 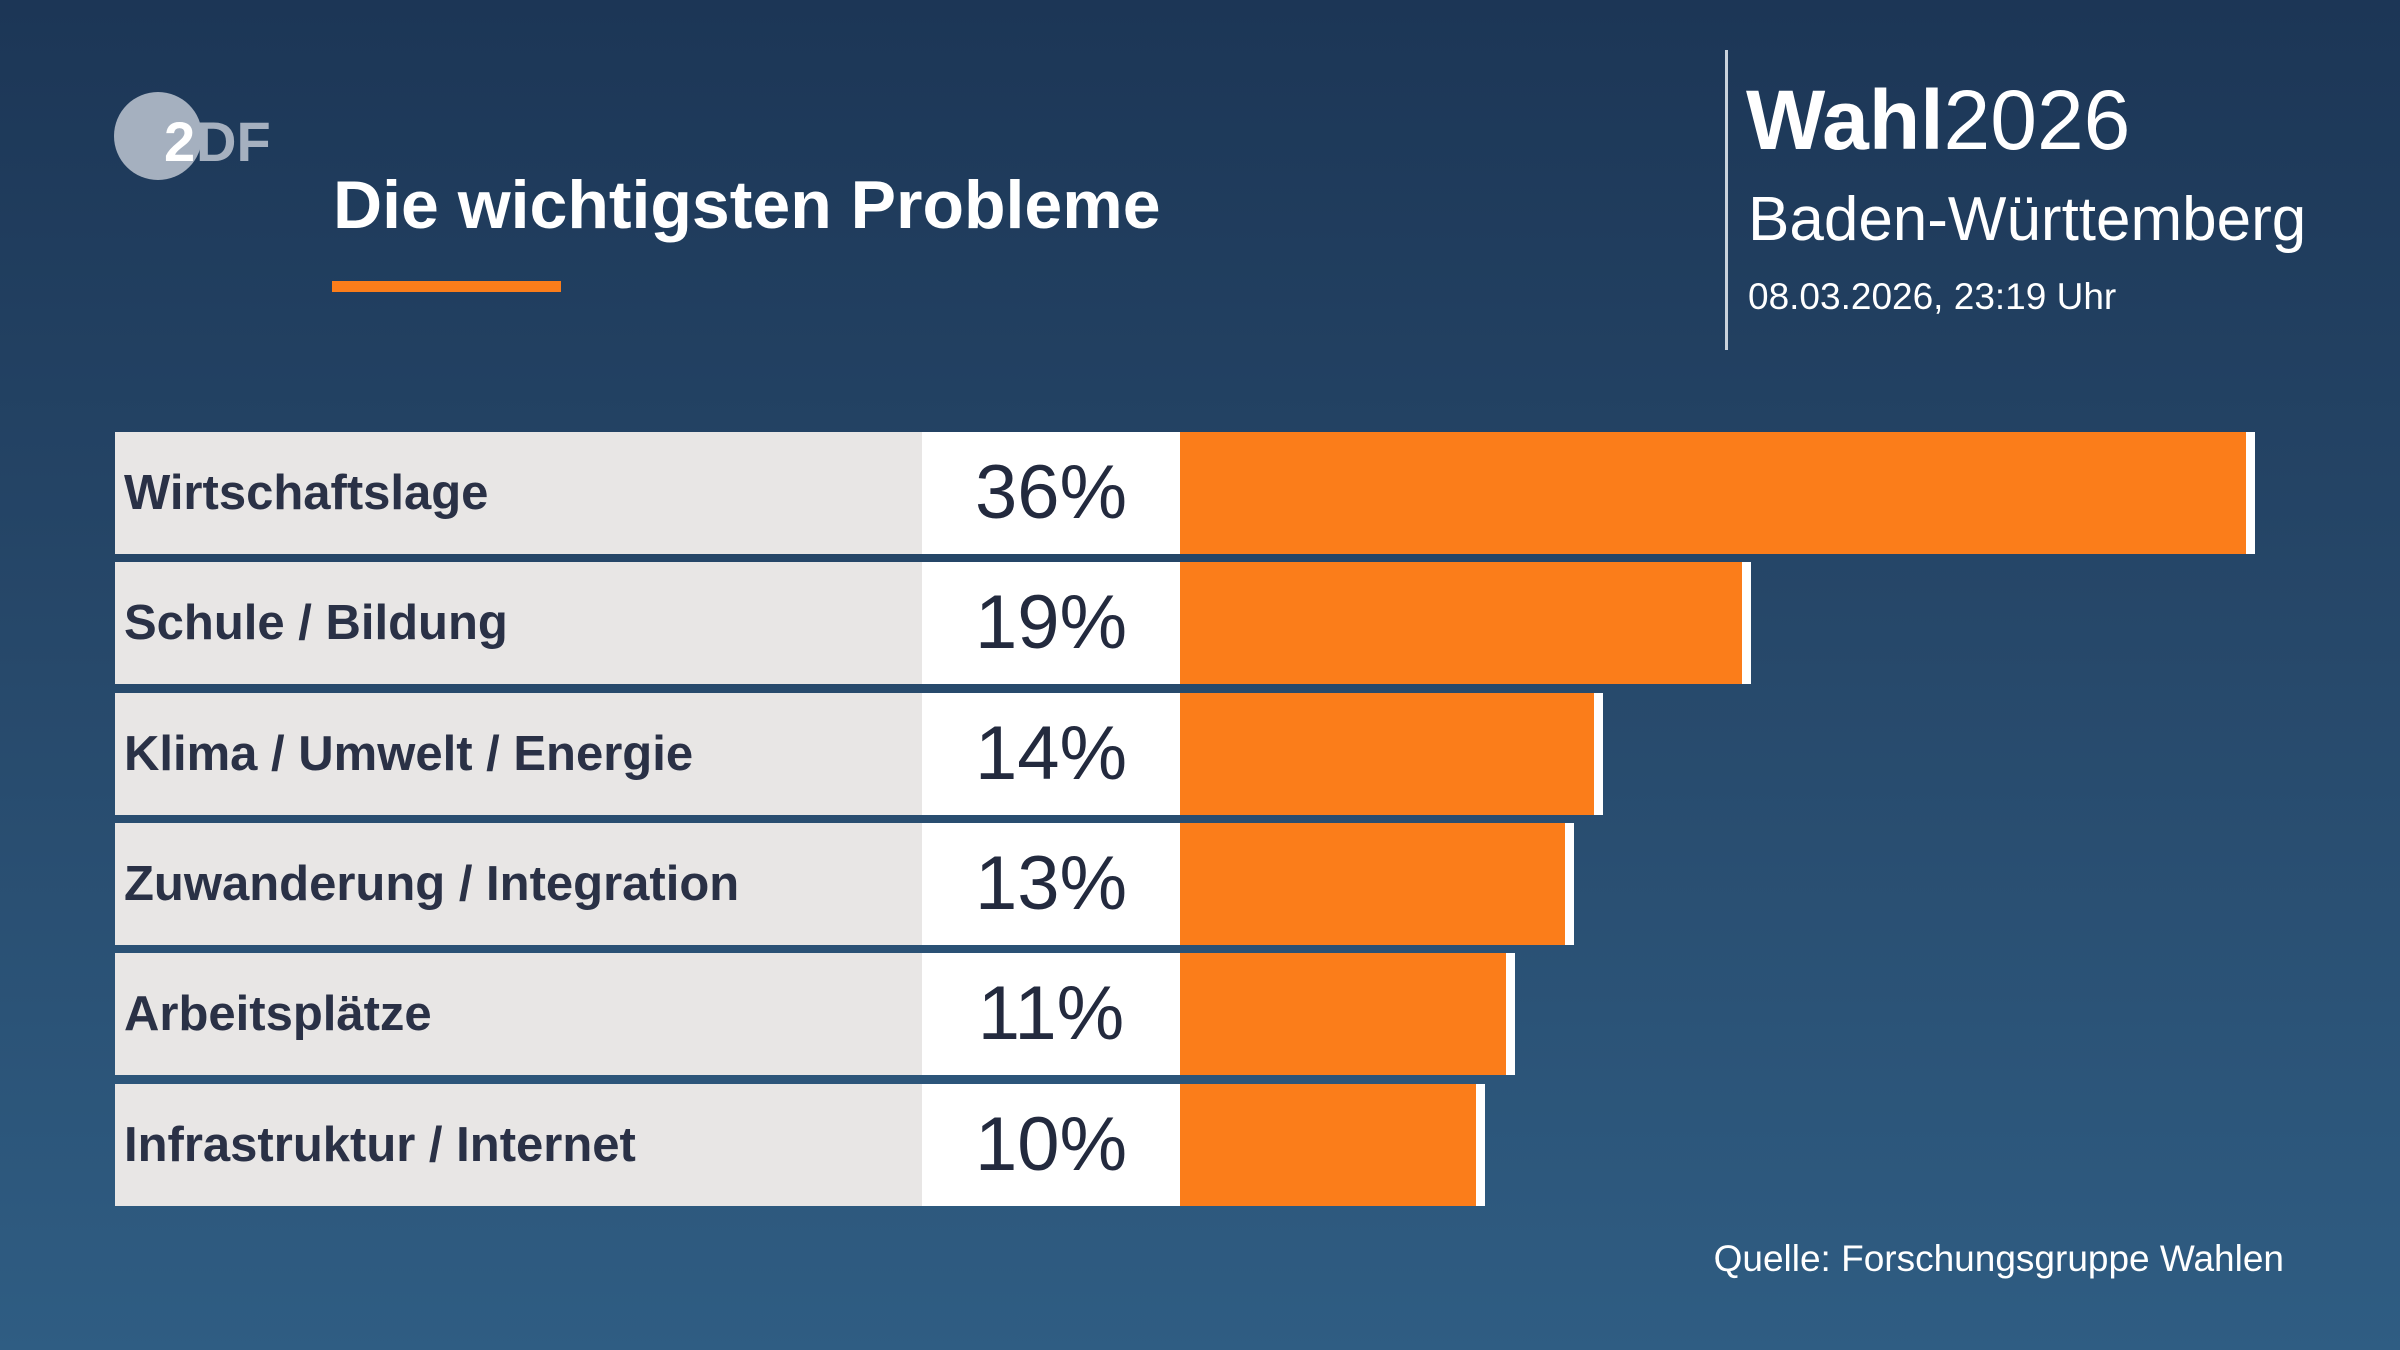 What do you see at coordinates (1051, 493) in the screenshot?
I see `value-label: 36%` at bounding box center [1051, 493].